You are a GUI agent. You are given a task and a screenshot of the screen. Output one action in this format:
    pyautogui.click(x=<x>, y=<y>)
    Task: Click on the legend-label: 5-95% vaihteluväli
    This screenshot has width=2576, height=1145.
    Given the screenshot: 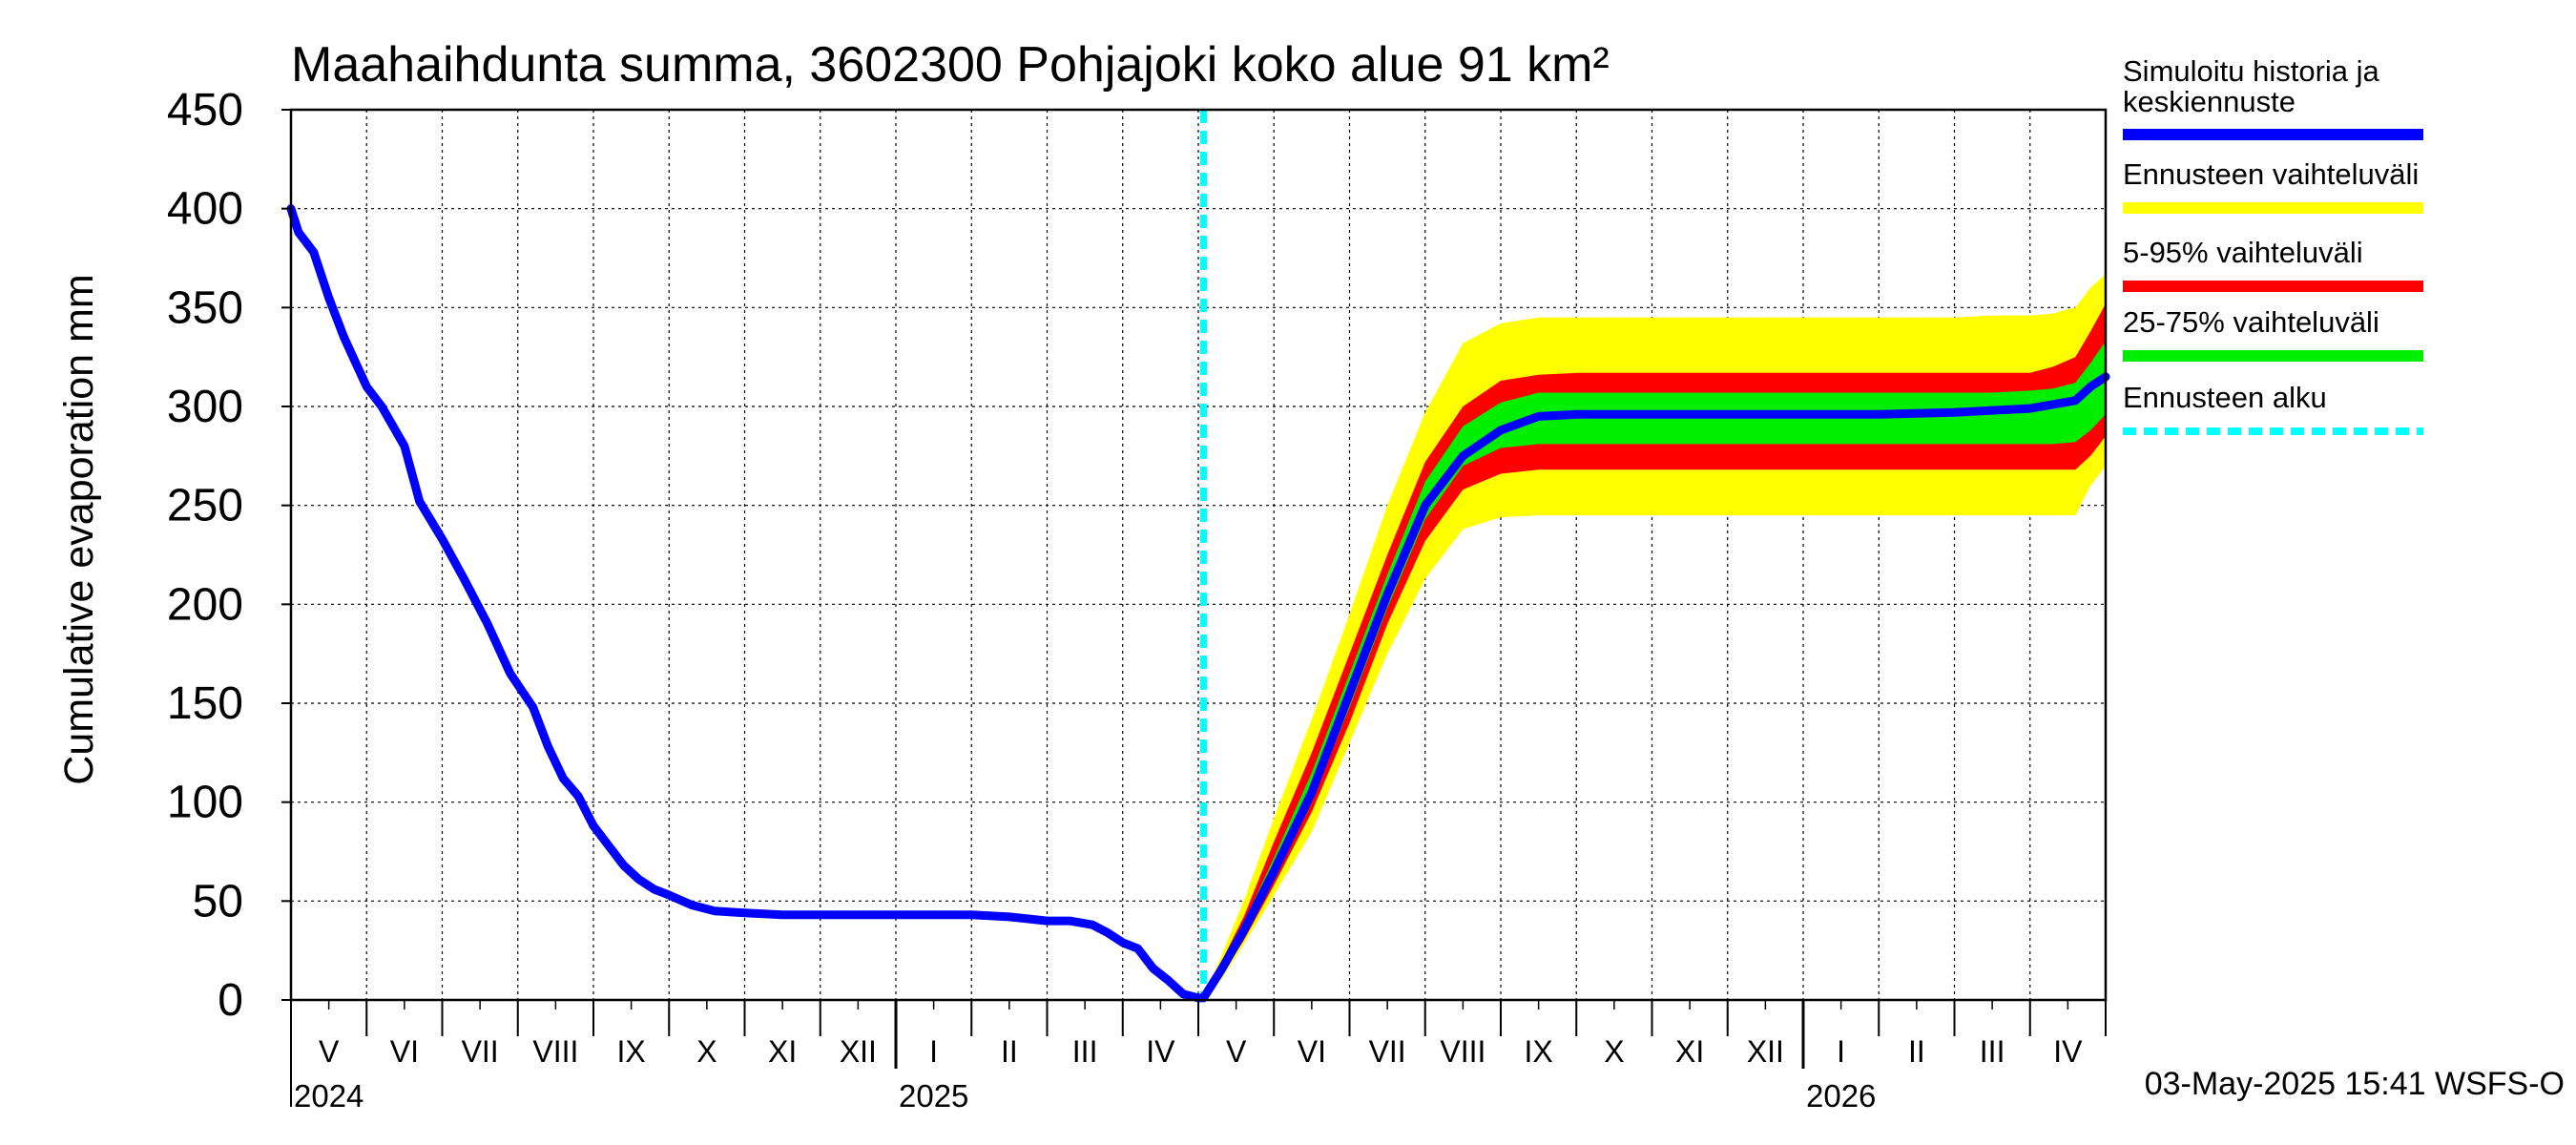 What is the action you would take?
    pyautogui.click(x=2243, y=253)
    